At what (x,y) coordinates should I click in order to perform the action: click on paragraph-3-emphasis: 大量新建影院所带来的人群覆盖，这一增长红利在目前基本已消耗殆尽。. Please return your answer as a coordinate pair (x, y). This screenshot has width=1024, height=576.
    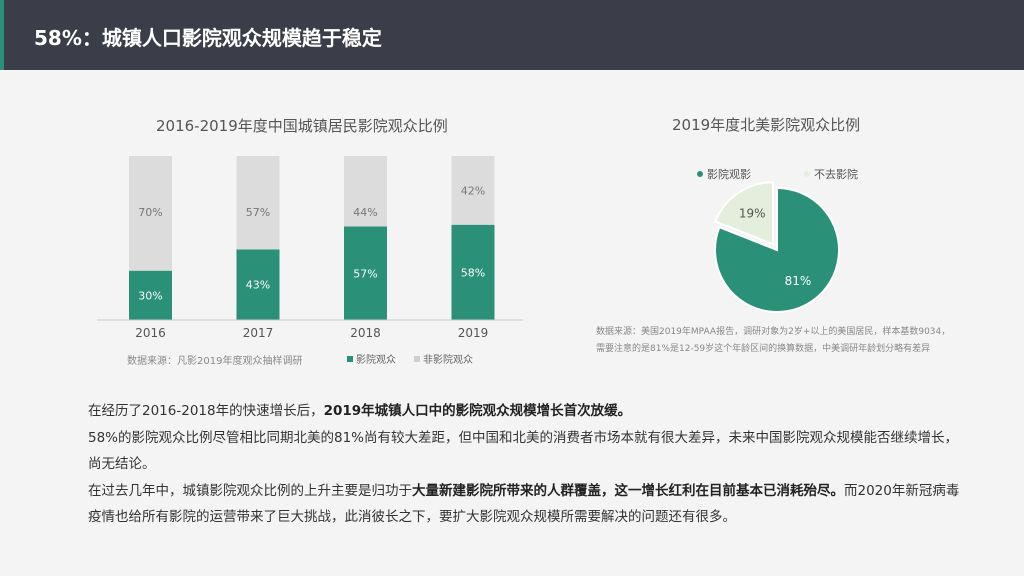
    Looking at the image, I should click on (628, 490).